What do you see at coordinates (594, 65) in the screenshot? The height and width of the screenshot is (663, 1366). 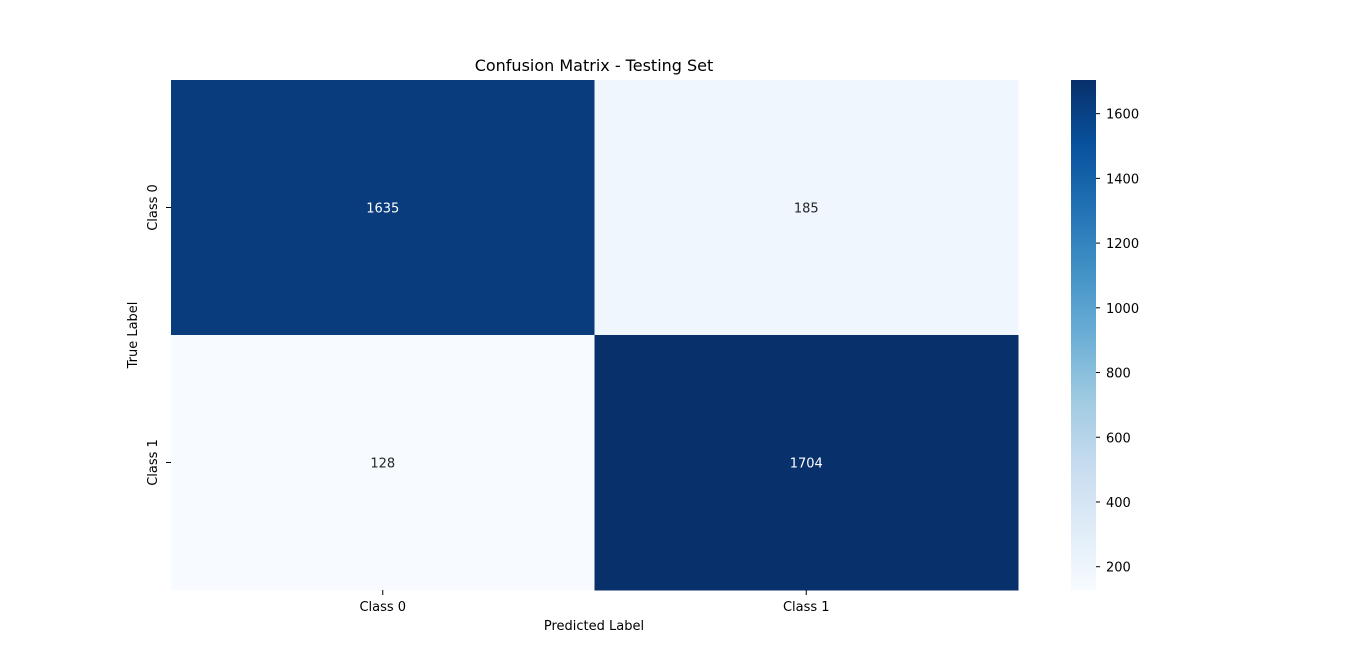 I see `chart-title: Confusion Matrix - Testing Set` at bounding box center [594, 65].